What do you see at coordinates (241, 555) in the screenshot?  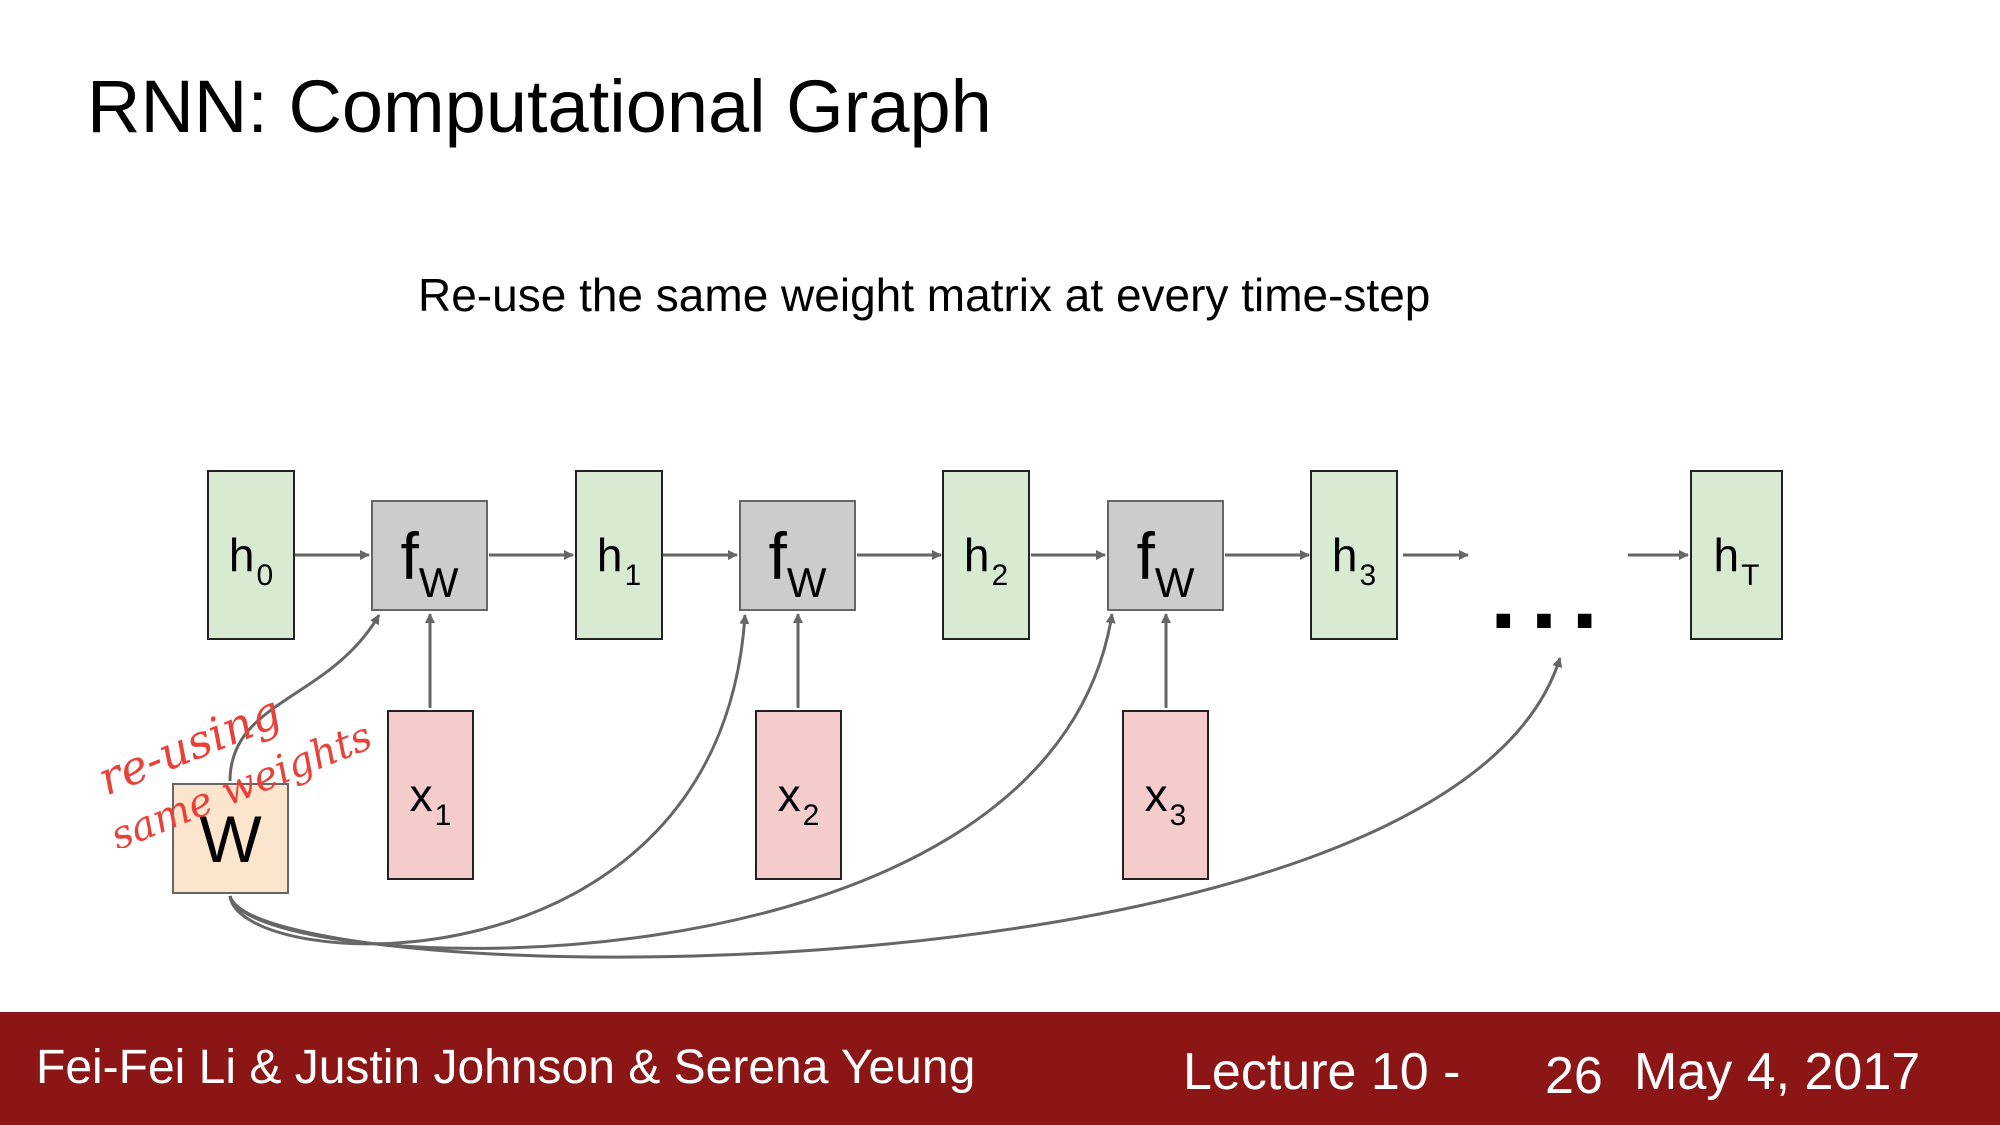 I see `h0-label: h` at bounding box center [241, 555].